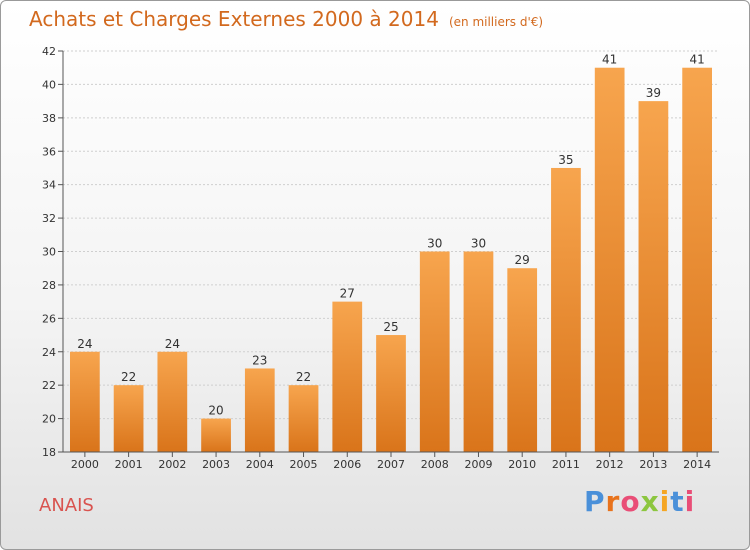 Image resolution: width=750 pixels, height=550 pixels. What do you see at coordinates (49, 185) in the screenshot?
I see `y-tick-label: 34` at bounding box center [49, 185].